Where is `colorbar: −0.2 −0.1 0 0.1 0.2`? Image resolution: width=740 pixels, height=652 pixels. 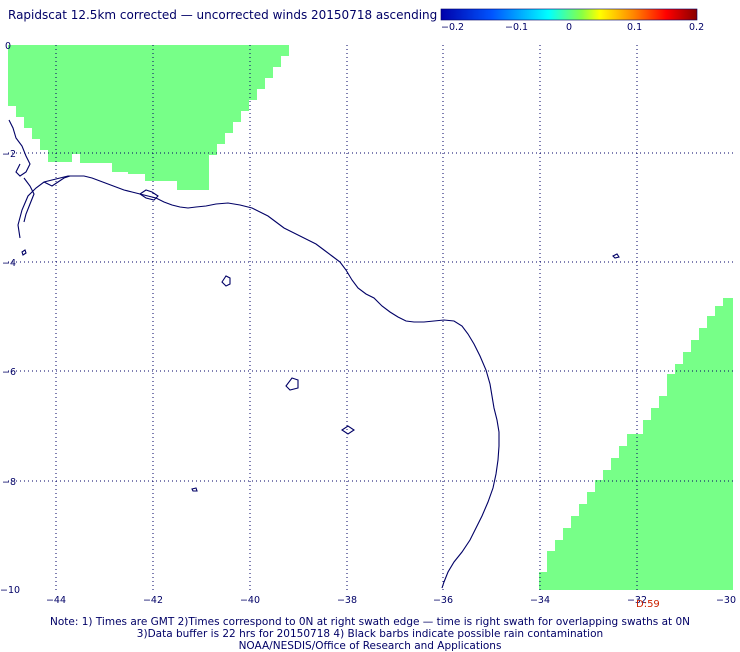 colorbar: −0.2 −0.1 0 0.1 0.2 is located at coordinates (572, 20).